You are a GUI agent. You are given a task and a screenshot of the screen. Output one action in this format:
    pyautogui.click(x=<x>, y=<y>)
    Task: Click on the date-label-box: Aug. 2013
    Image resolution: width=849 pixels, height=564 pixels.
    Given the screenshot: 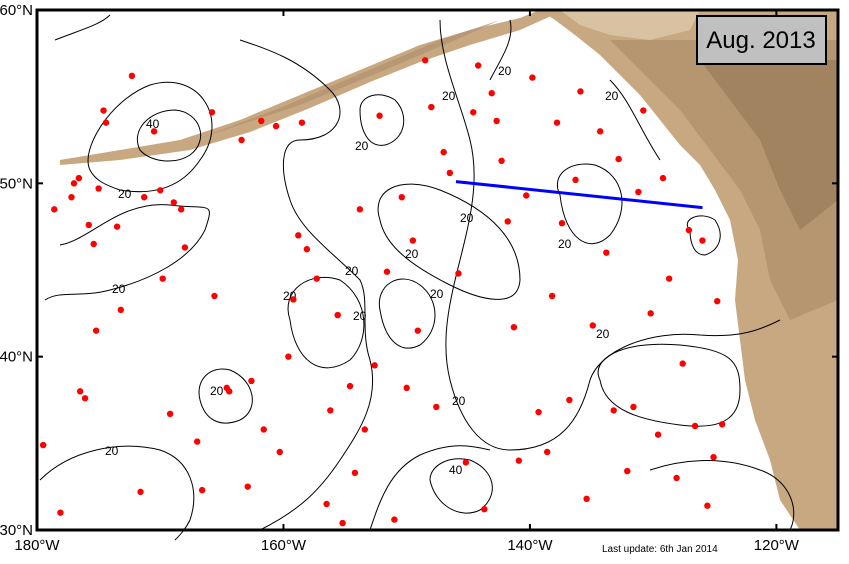 What is the action you would take?
    pyautogui.click(x=761, y=40)
    